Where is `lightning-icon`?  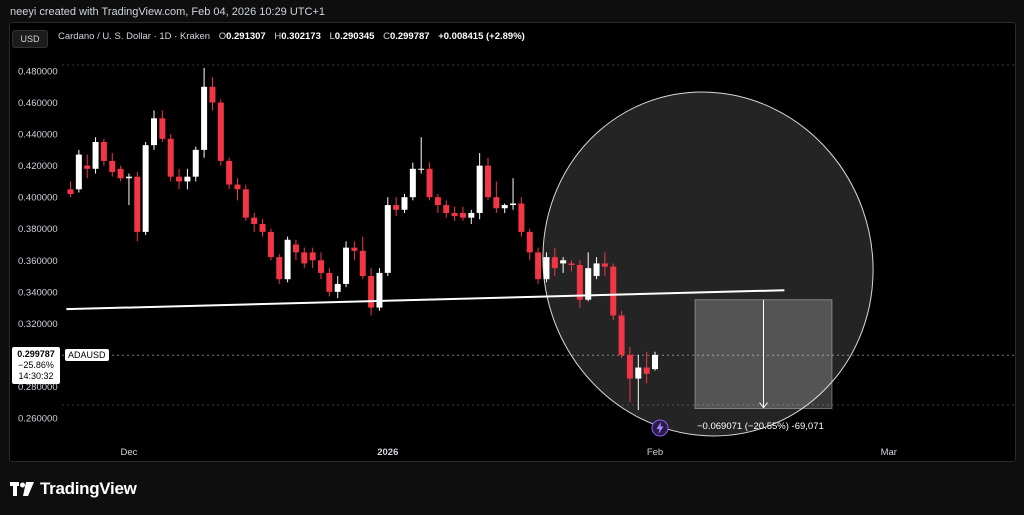 lightning-icon is located at coordinates (660, 428).